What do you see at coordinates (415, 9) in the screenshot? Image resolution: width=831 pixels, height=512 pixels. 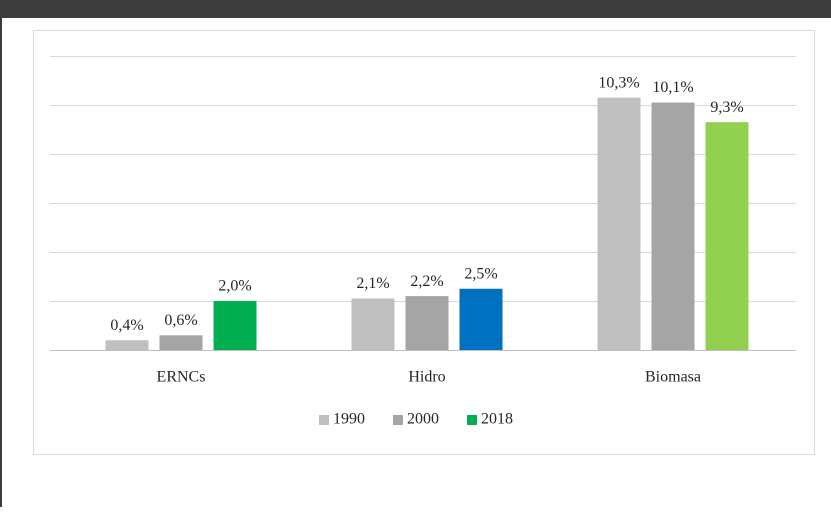 I see `header-bar` at bounding box center [415, 9].